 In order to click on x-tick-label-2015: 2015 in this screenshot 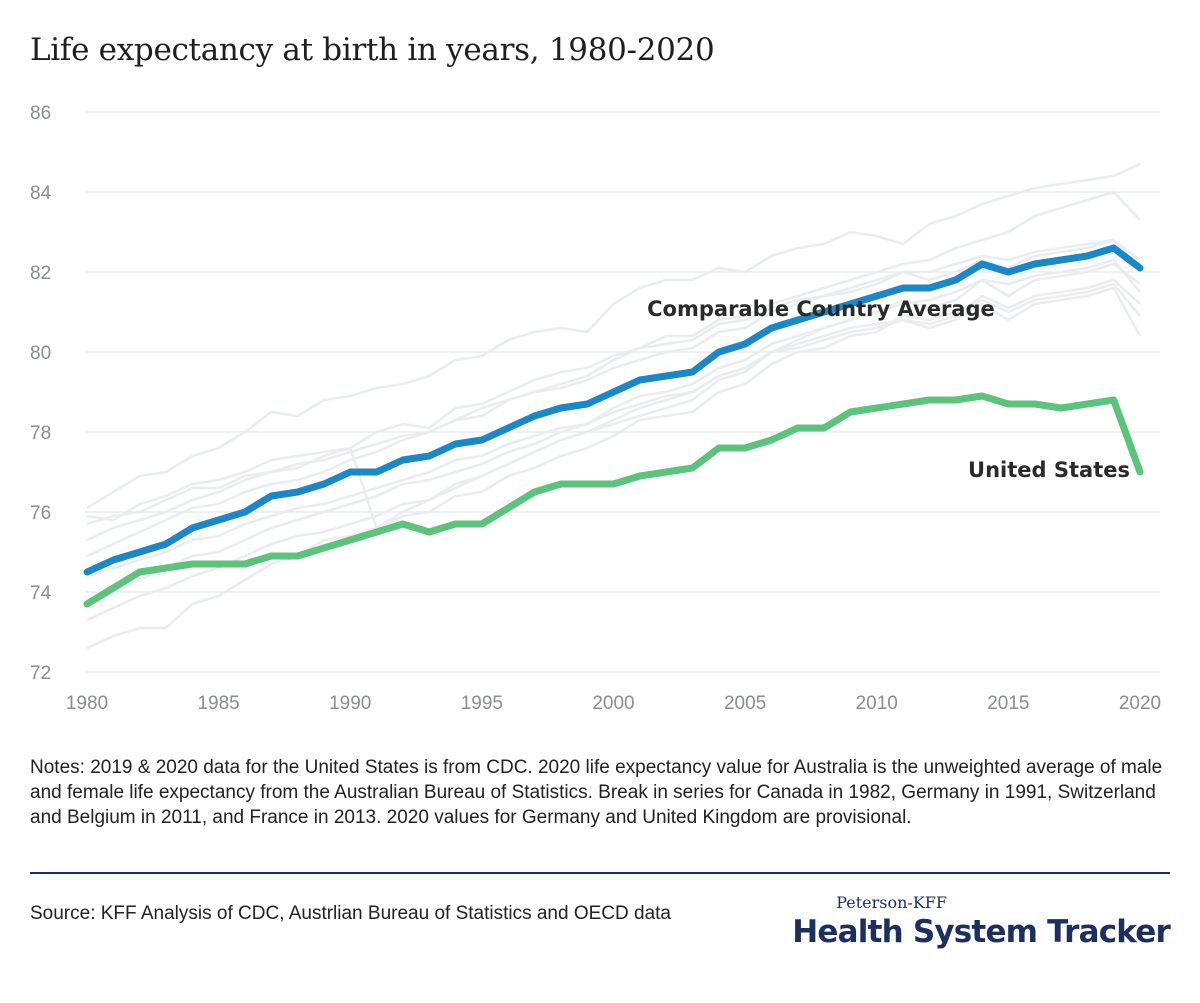, I will do `click(1008, 701)`.